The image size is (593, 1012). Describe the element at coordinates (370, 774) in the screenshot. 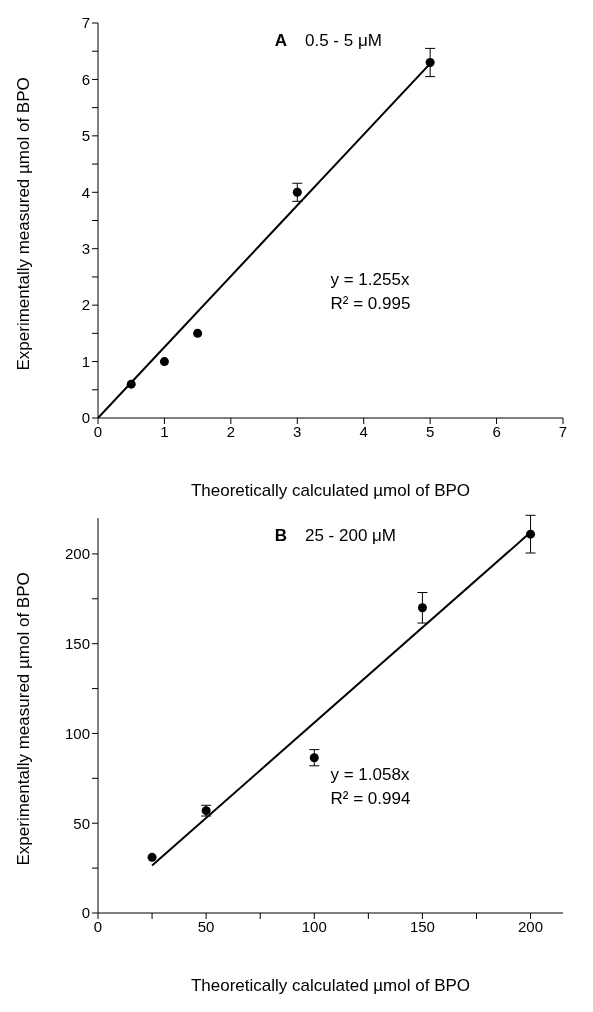

I see `annotation: y = 1.058x` at that location.